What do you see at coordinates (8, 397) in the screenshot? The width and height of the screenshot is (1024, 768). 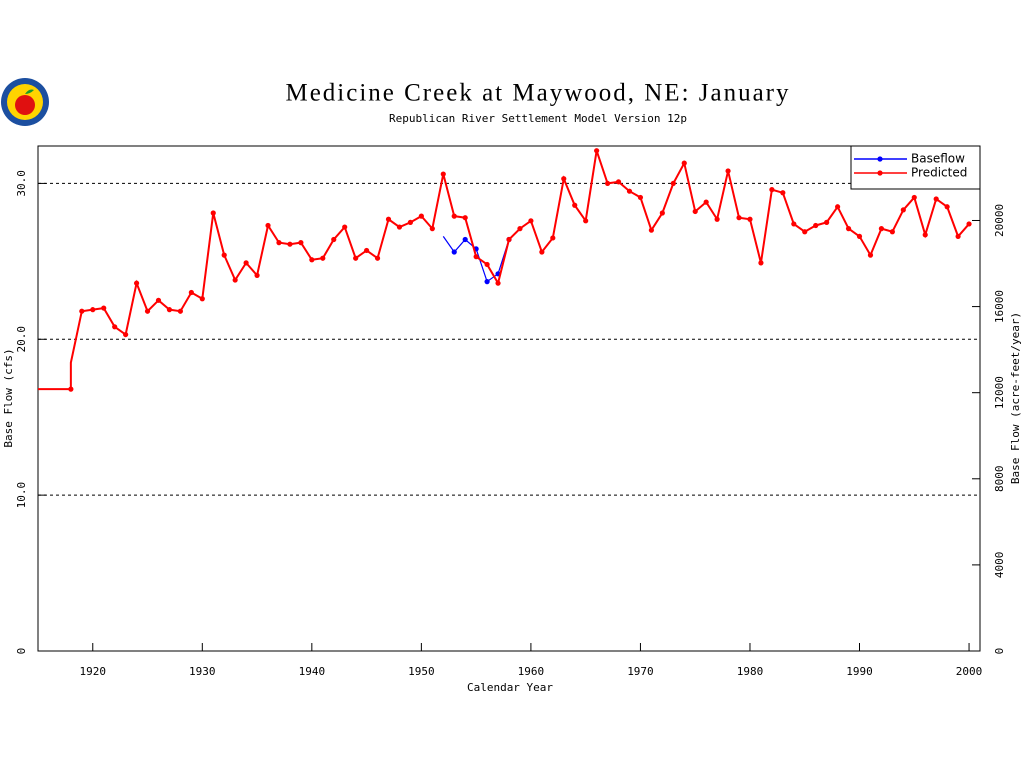 I see `y-axis-label: Base Flow (cfs)` at bounding box center [8, 397].